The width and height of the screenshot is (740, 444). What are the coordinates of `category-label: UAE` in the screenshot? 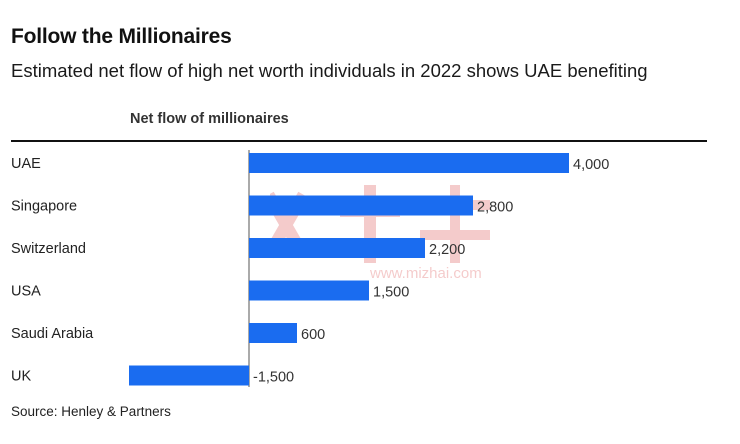 It's located at (26, 164).